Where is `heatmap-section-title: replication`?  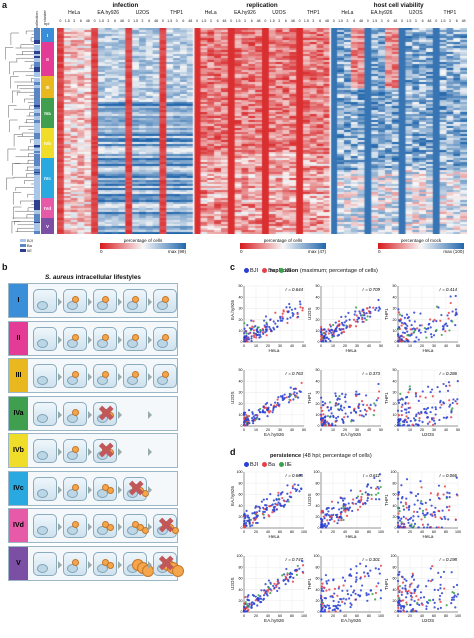
heatmap-section-title: replication is located at coordinates (262, 5).